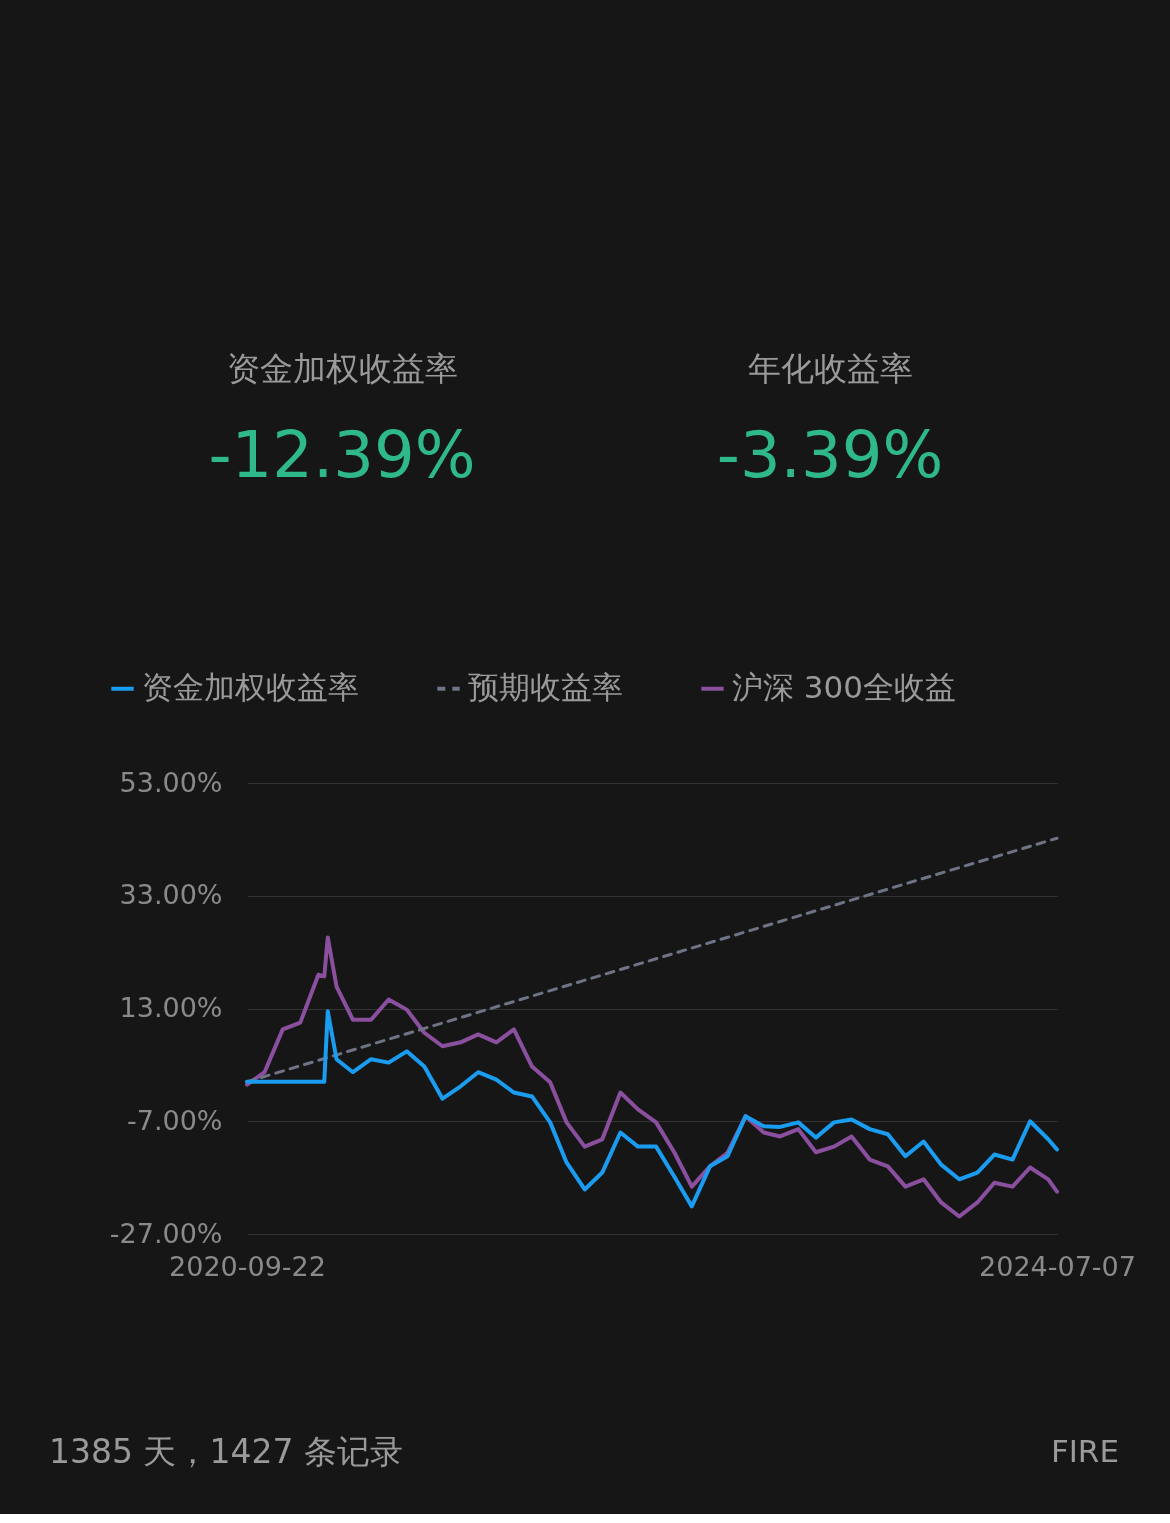 Image resolution: width=1170 pixels, height=1523 pixels. Describe the element at coordinates (342, 455) in the screenshot. I see `text: -12.39%` at that location.